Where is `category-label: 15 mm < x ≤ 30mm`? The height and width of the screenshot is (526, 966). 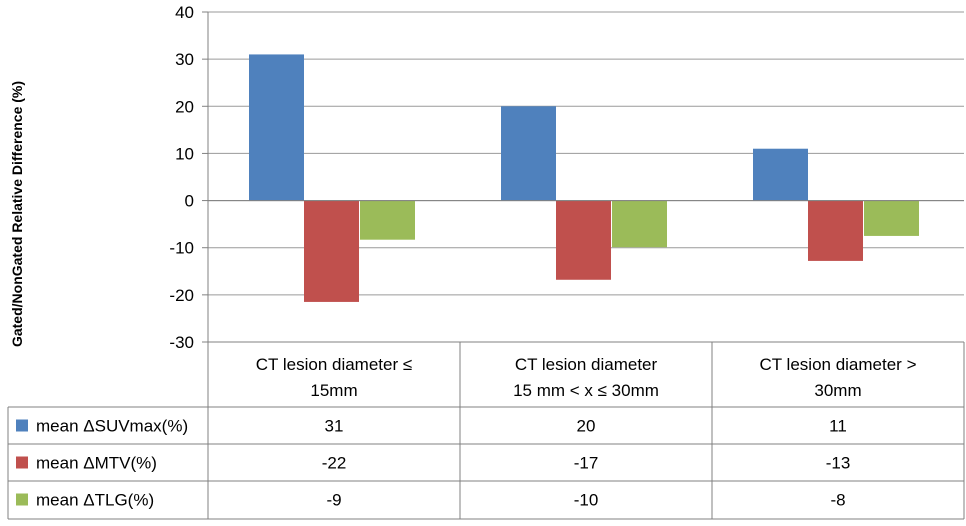 category-label: 15 mm < x ≤ 30mm is located at coordinates (586, 390).